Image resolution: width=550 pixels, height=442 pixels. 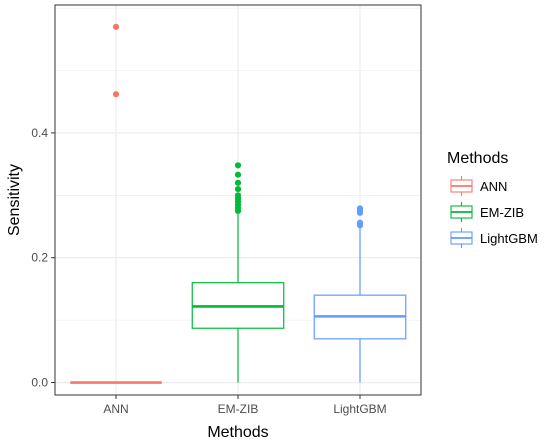 What do you see at coordinates (39, 258) in the screenshot?
I see `y-tick-label: 0.2` at bounding box center [39, 258].